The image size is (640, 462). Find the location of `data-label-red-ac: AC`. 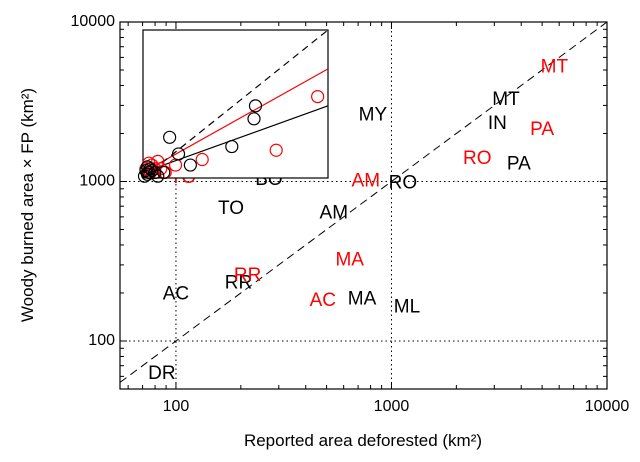

data-label-red-ac: AC is located at coordinates (323, 300).